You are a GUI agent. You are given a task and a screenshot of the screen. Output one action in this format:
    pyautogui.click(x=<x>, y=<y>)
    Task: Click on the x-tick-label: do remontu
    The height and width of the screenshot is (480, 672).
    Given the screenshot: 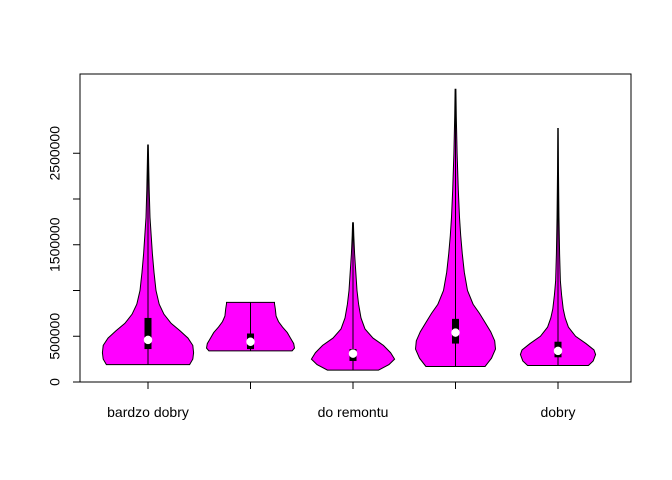 What is the action you would take?
    pyautogui.click(x=353, y=412)
    